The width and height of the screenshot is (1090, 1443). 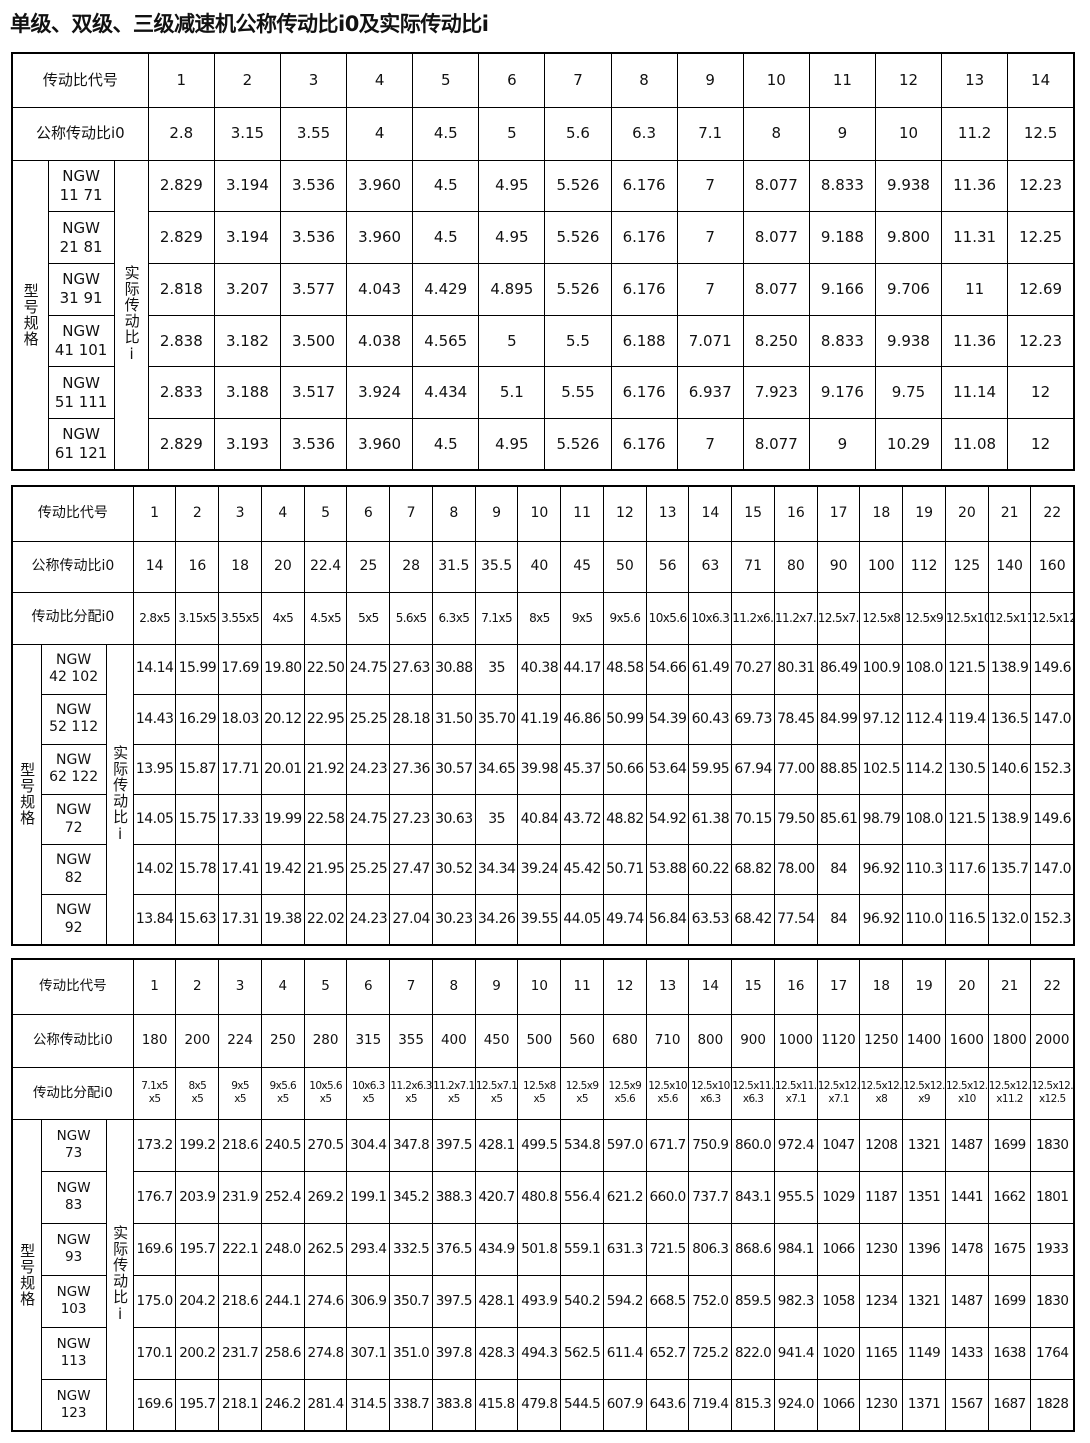 I want to click on value-cell: 117.6, so click(x=966, y=870).